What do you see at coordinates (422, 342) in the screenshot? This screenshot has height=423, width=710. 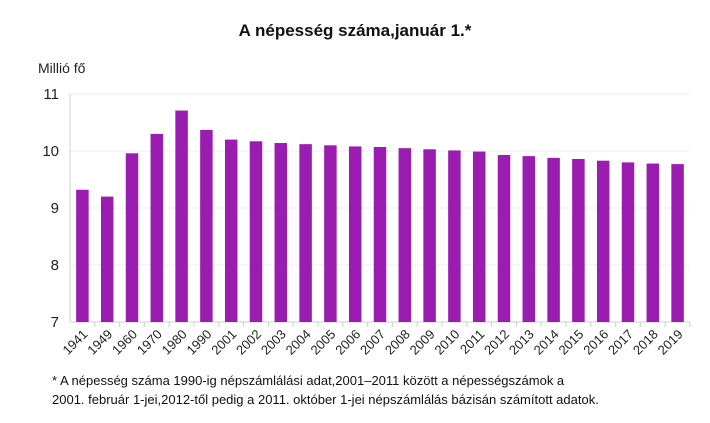 I see `x-tick-label-2009: 2009` at bounding box center [422, 342].